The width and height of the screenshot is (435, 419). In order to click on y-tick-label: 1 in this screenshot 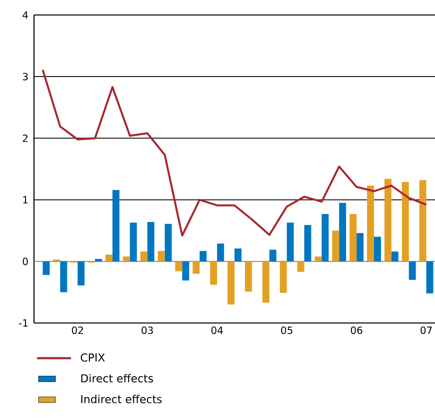, I will do `click(25, 200)`.